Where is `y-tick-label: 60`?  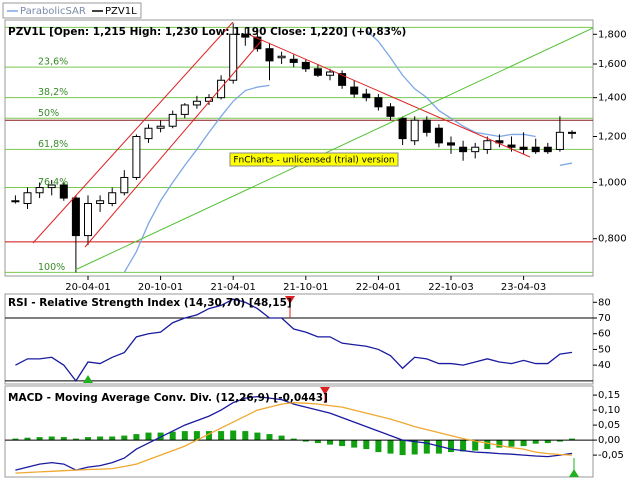 y-tick-label: 60 is located at coordinates (604, 334).